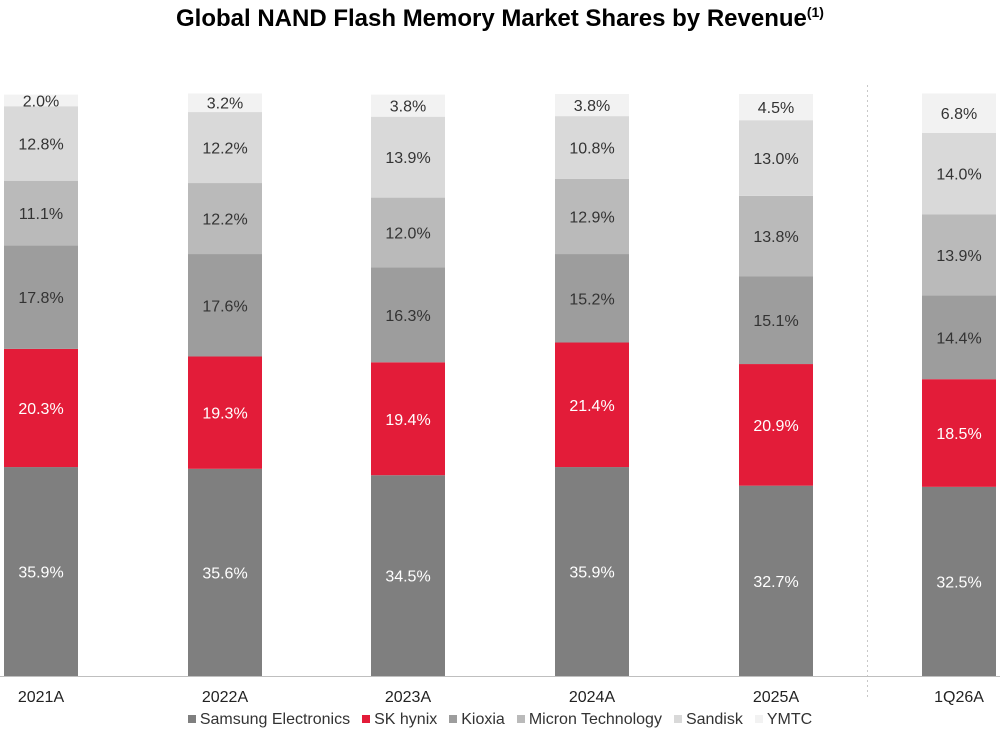 The height and width of the screenshot is (737, 1000). I want to click on bar-value-label: 13.8%, so click(775, 237).